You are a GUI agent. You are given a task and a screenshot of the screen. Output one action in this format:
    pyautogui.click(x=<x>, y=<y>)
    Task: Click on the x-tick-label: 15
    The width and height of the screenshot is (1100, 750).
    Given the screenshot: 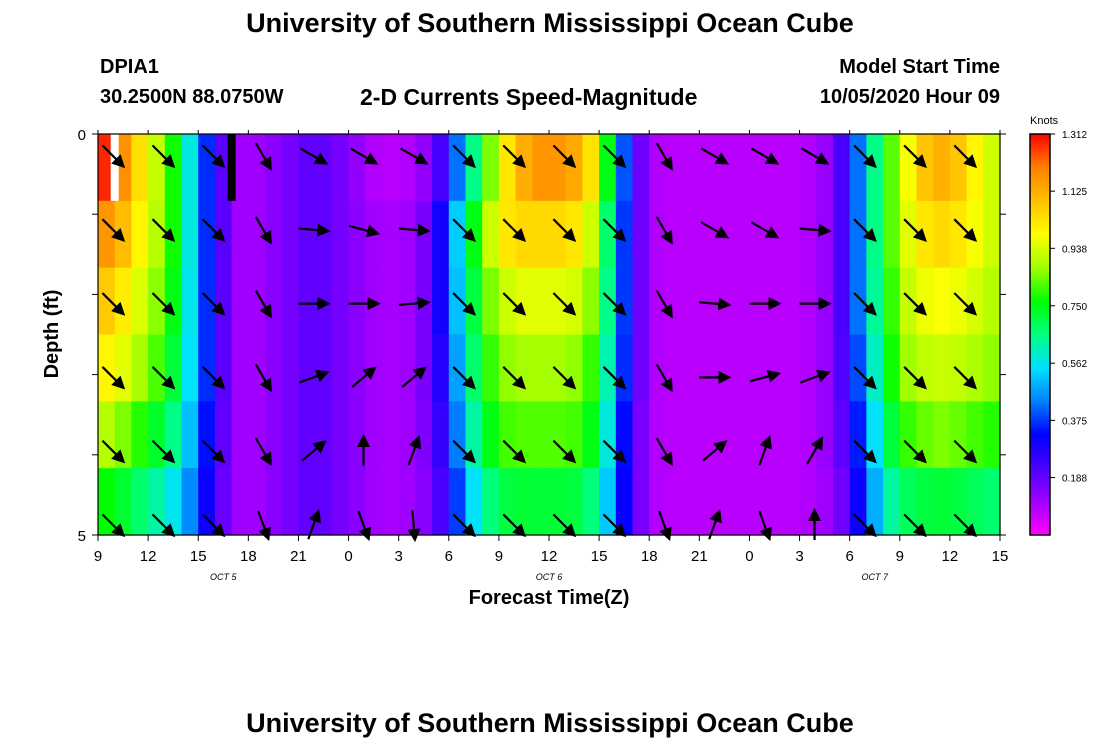 What is the action you would take?
    pyautogui.click(x=1000, y=556)
    